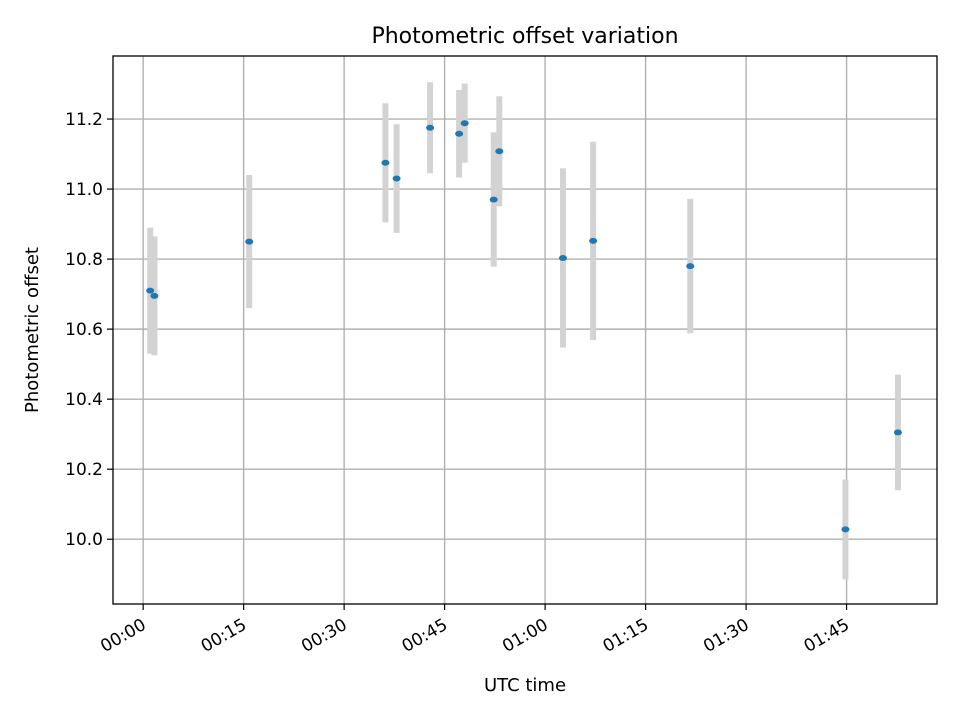  I want to click on x-tick-label: 00:30, so click(324, 636).